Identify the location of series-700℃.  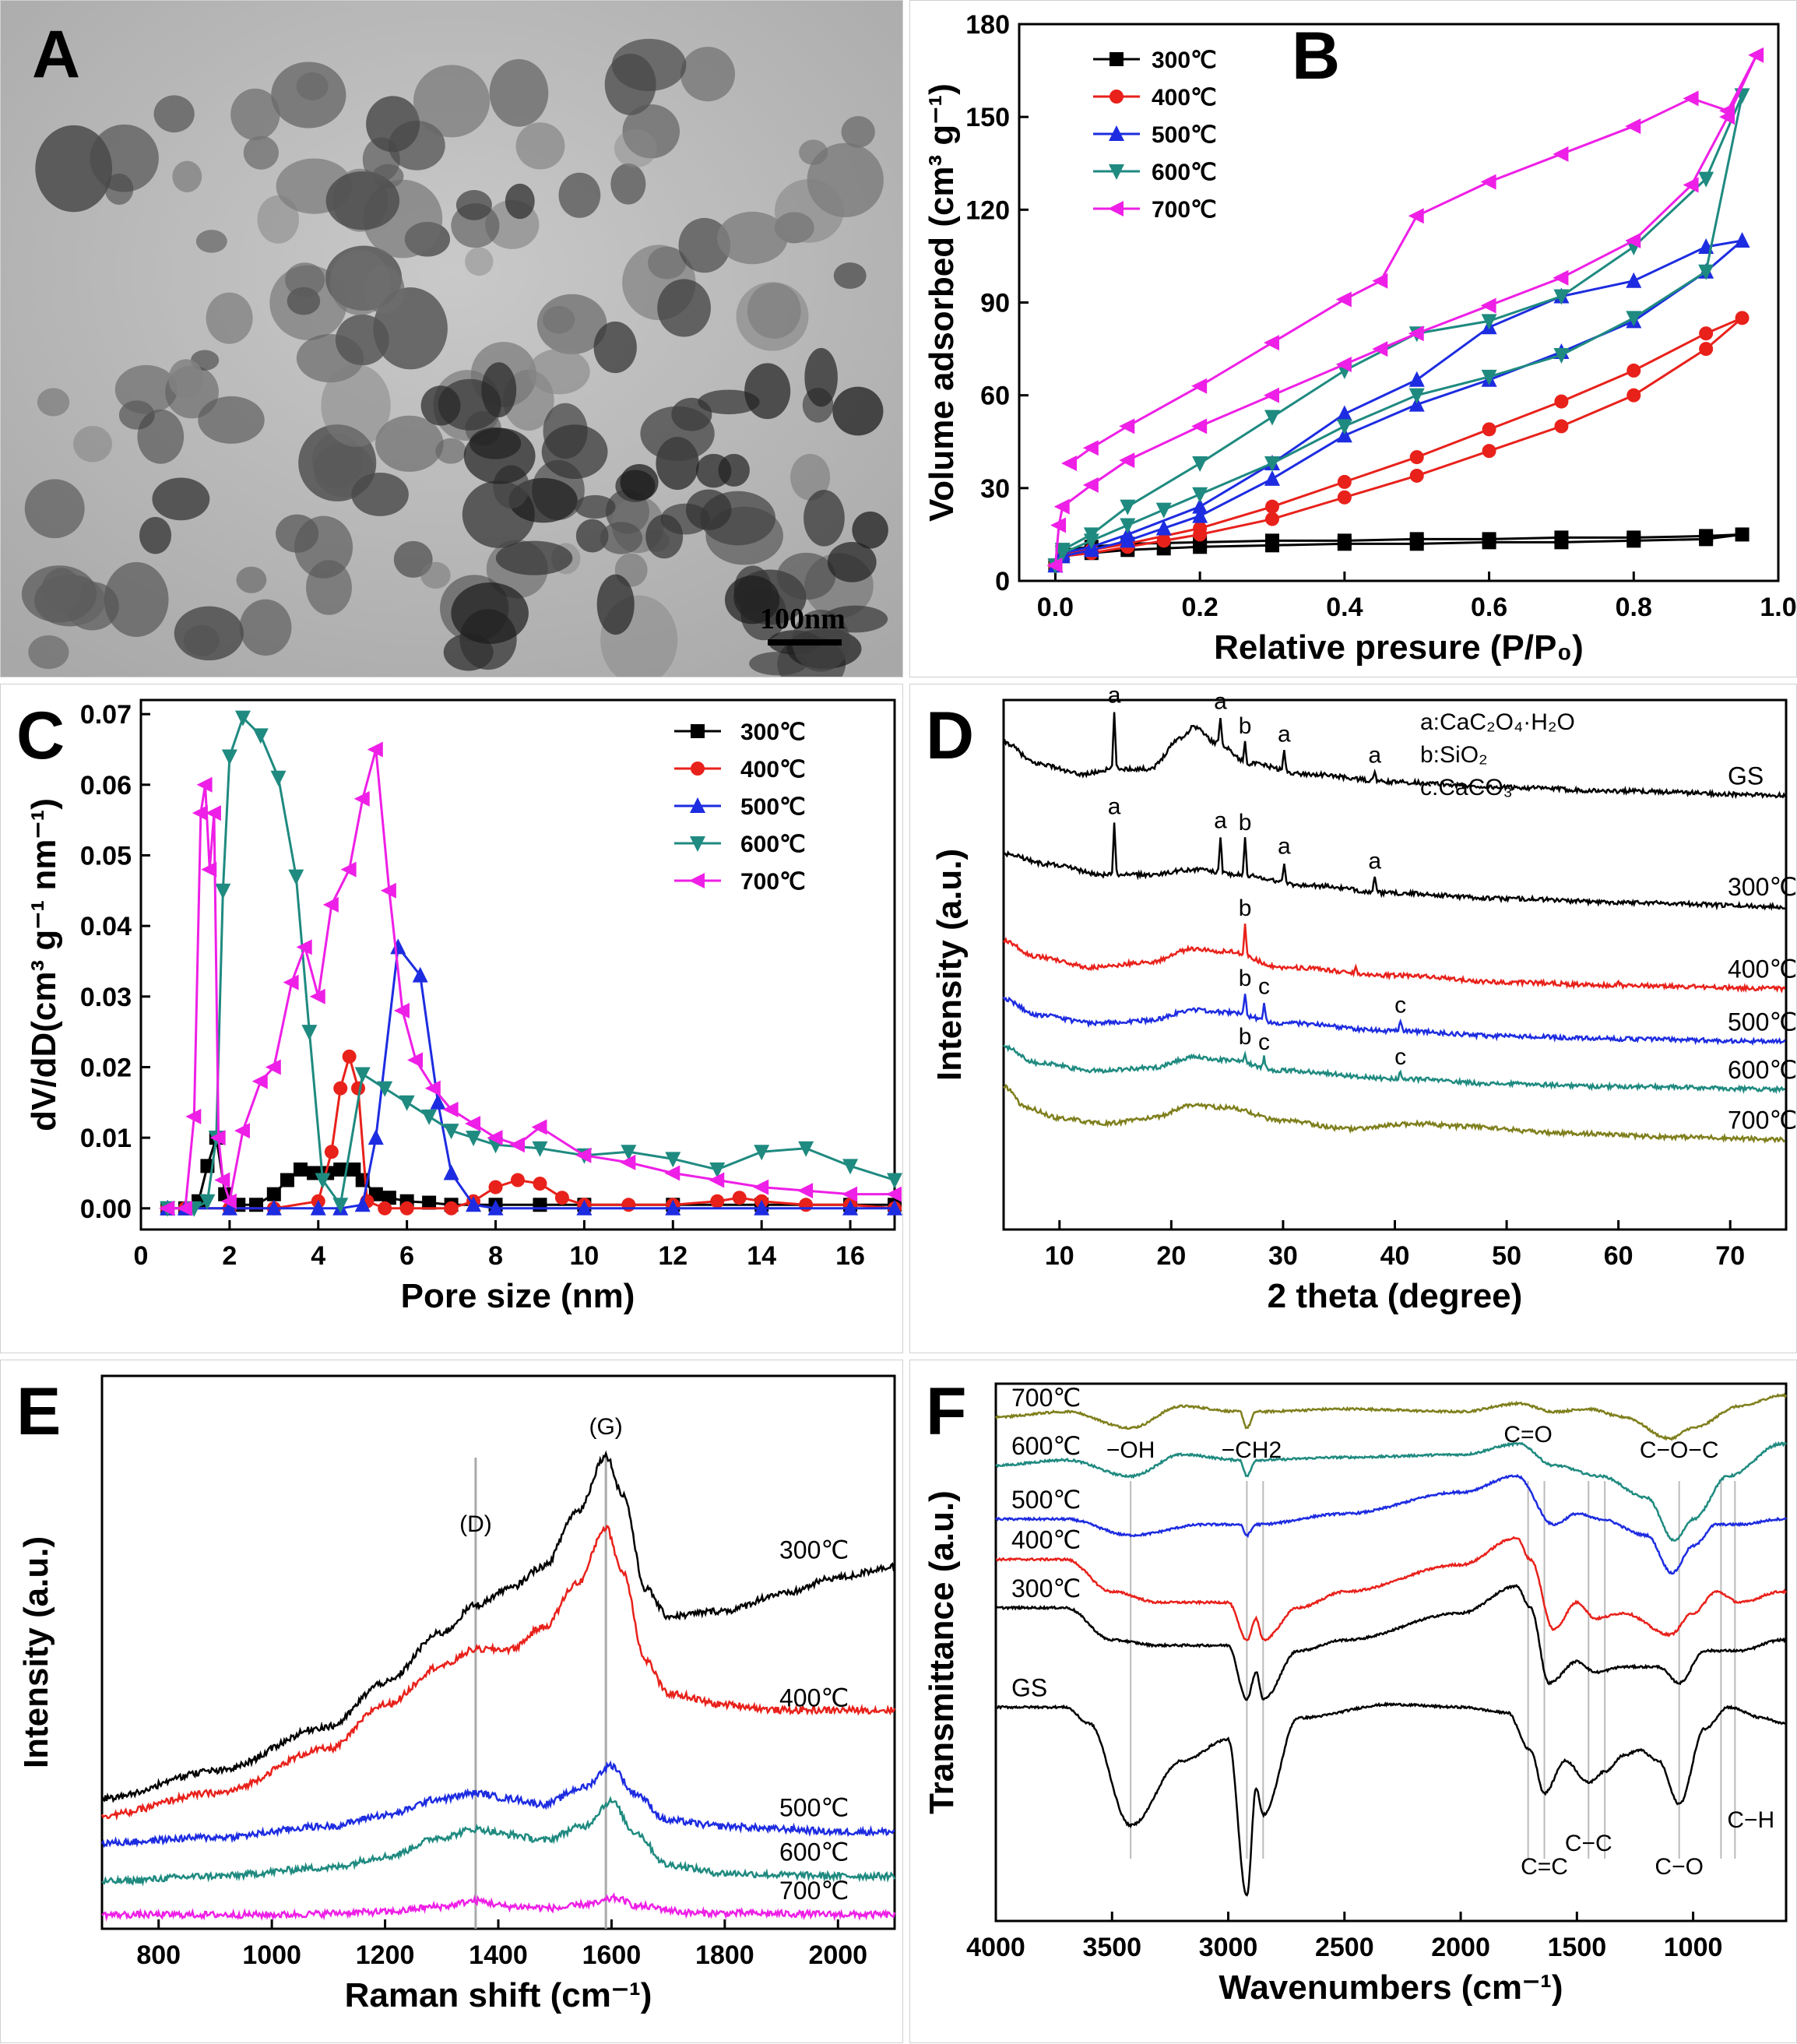
(1405, 310).